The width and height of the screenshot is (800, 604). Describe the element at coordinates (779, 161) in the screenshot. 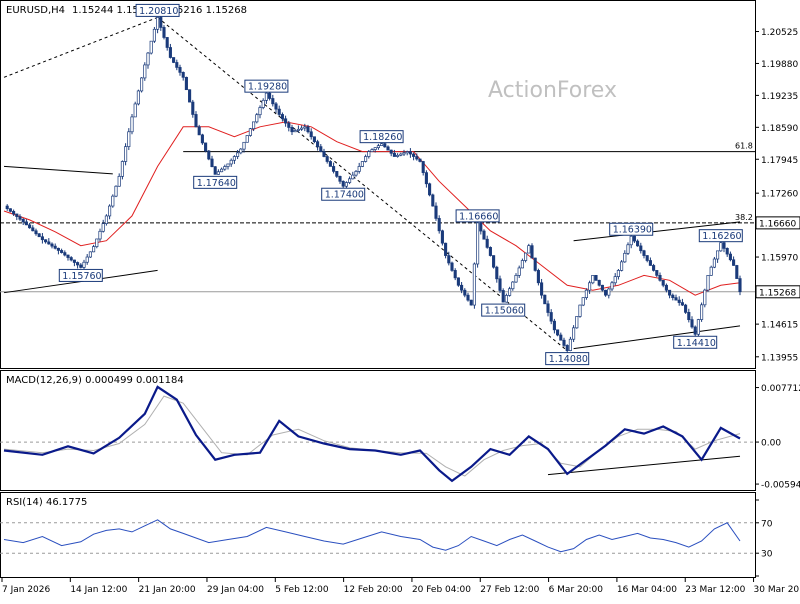

I see `main-ytick-label: 1.17945` at that location.